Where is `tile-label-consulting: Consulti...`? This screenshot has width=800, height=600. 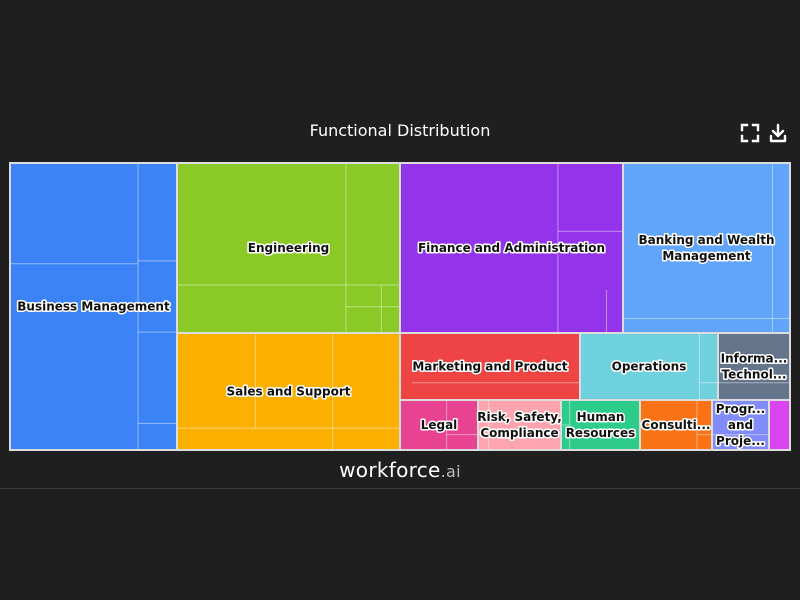 tile-label-consulting: Consulti... is located at coordinates (676, 425).